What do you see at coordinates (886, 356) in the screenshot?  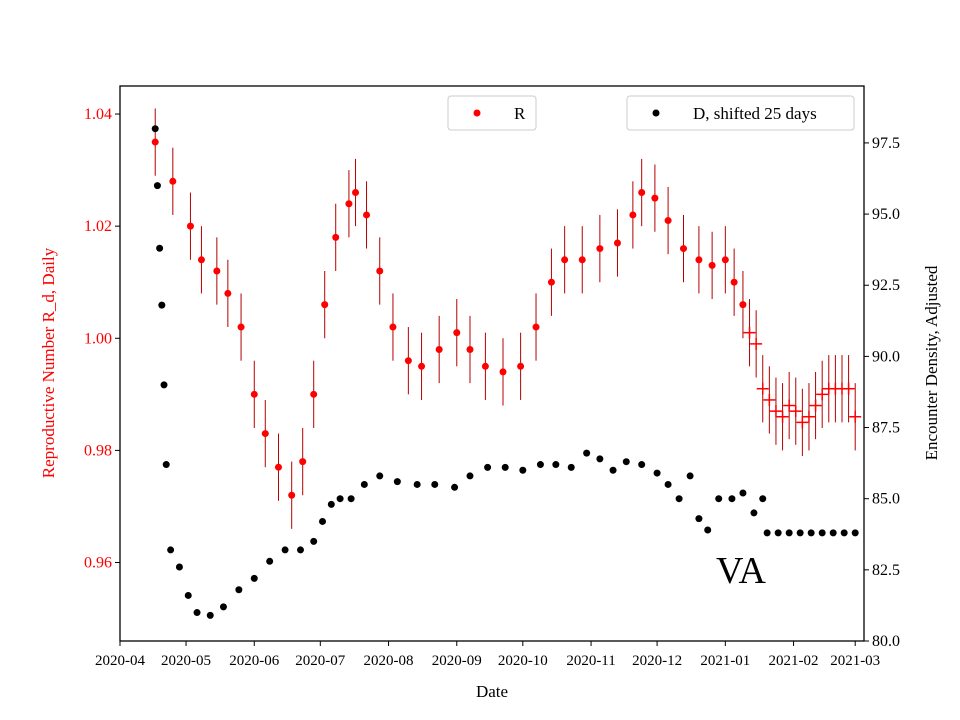 I see `y-right-tick-label: 90.0` at bounding box center [886, 356].